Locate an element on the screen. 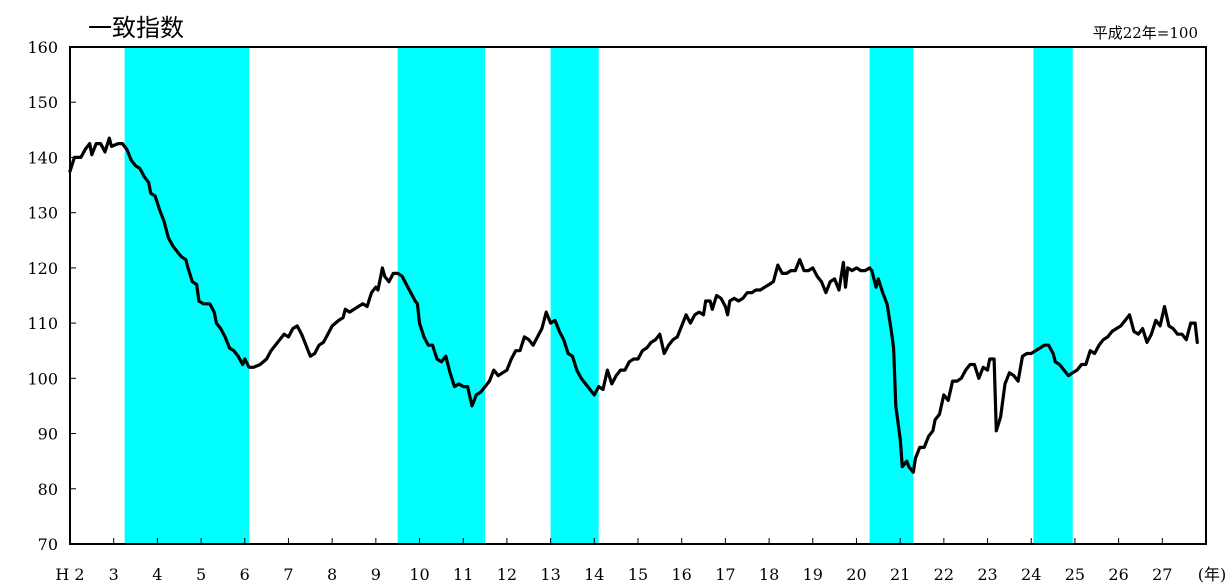 This screenshot has height=584, width=1232. x-tick-label: 25 is located at coordinates (1075, 574).